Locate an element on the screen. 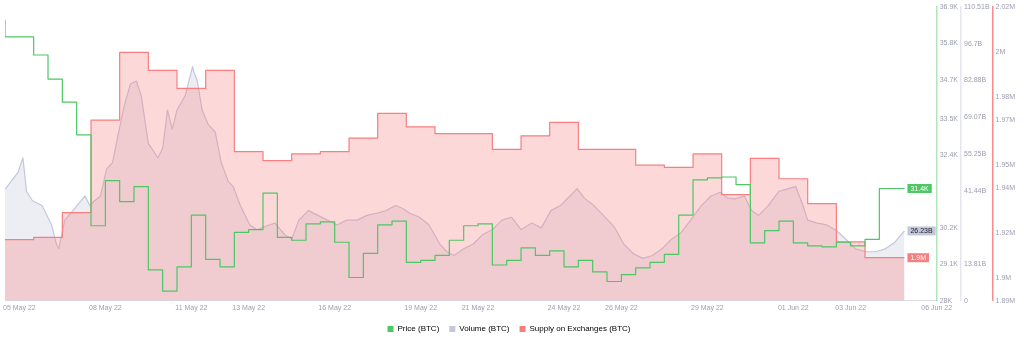 Image resolution: width=1024 pixels, height=347 pixels. legend-label: Volume (BTC) is located at coordinates (484, 329).